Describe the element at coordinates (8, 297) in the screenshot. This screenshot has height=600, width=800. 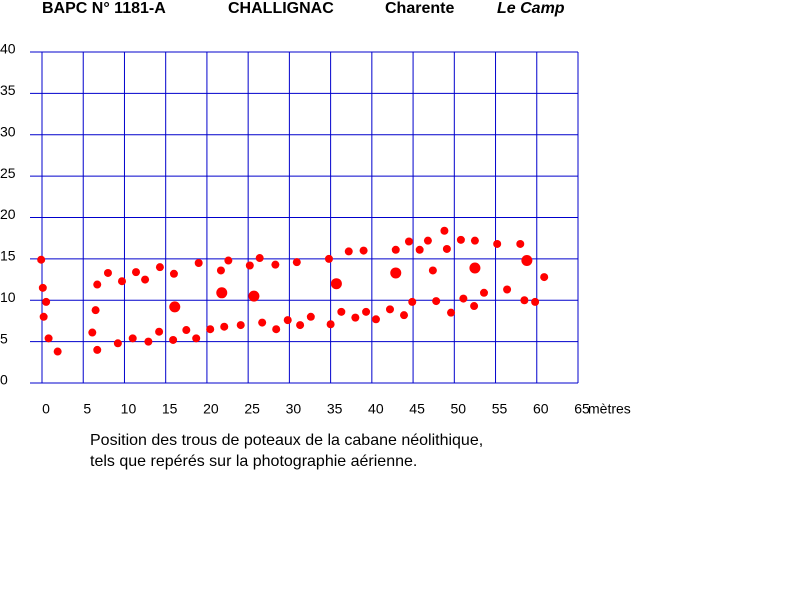
I see `y-tick-label: 10` at that location.